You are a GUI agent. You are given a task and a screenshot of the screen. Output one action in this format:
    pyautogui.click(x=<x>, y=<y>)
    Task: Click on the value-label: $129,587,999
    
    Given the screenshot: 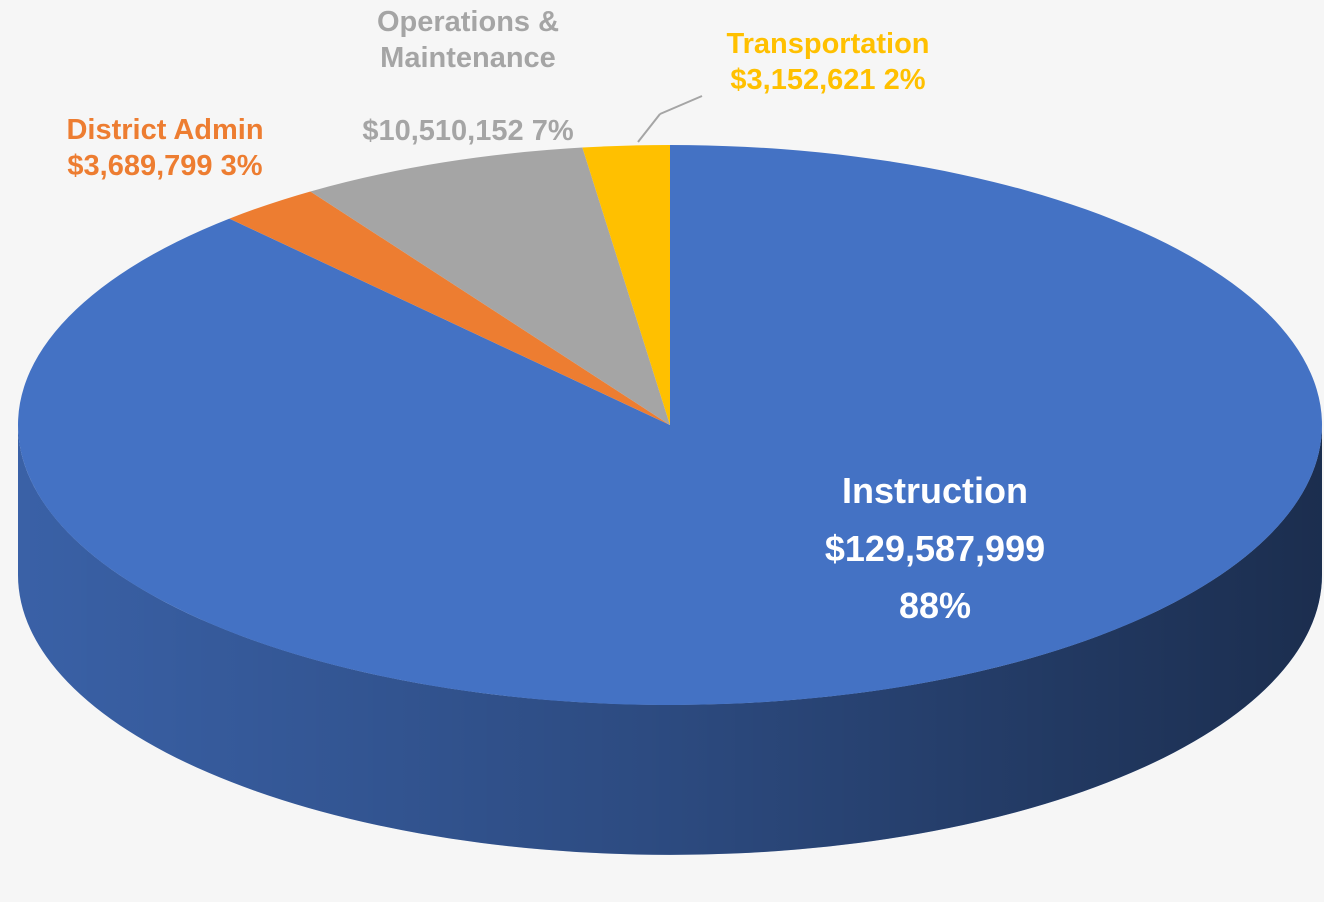 What is the action you would take?
    pyautogui.click(x=935, y=548)
    